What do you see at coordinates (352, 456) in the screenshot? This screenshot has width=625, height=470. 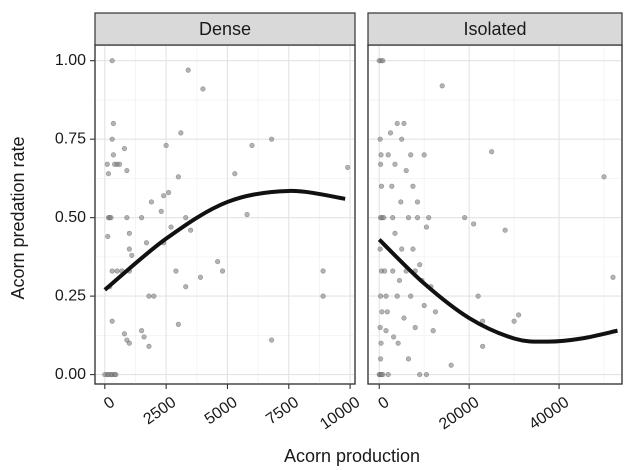 I see `x-axis-title: Acorn production` at bounding box center [352, 456].